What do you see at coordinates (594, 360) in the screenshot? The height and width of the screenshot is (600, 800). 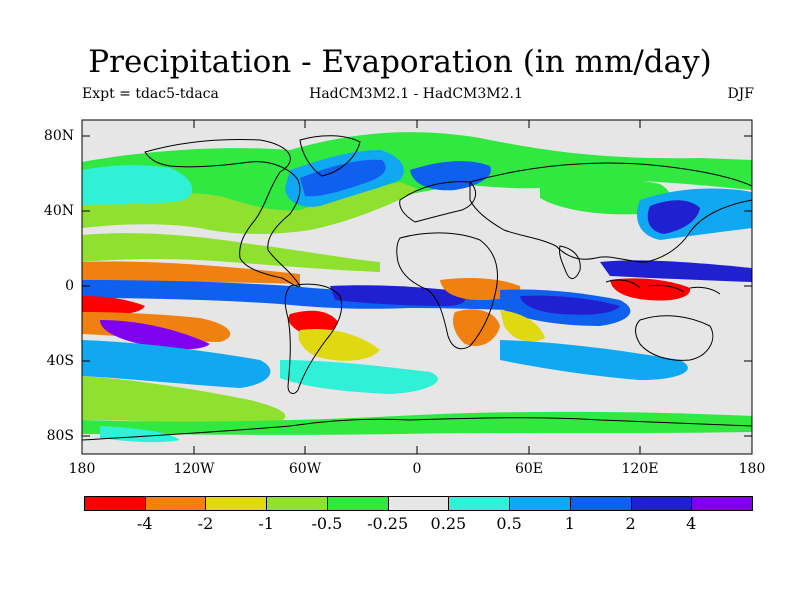 I see `field-south-indian-blue` at bounding box center [594, 360].